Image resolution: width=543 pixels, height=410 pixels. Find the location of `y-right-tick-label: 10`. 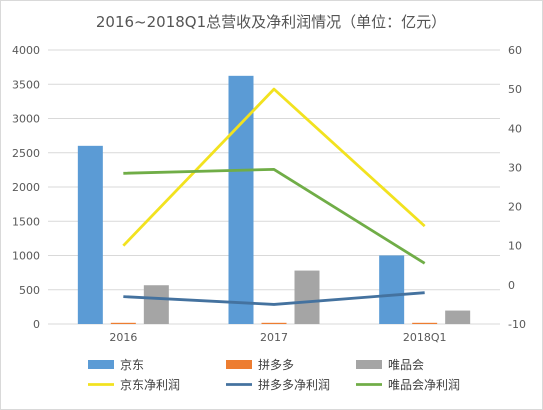

y-right-tick-label: 10 is located at coordinates (515, 246).